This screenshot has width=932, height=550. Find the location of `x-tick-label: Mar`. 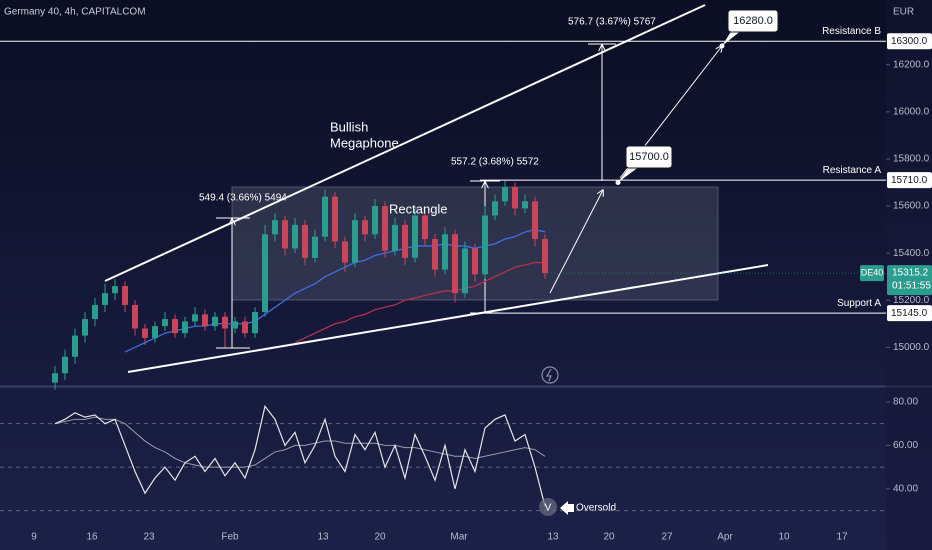

x-tick-label: Mar is located at coordinates (459, 537).